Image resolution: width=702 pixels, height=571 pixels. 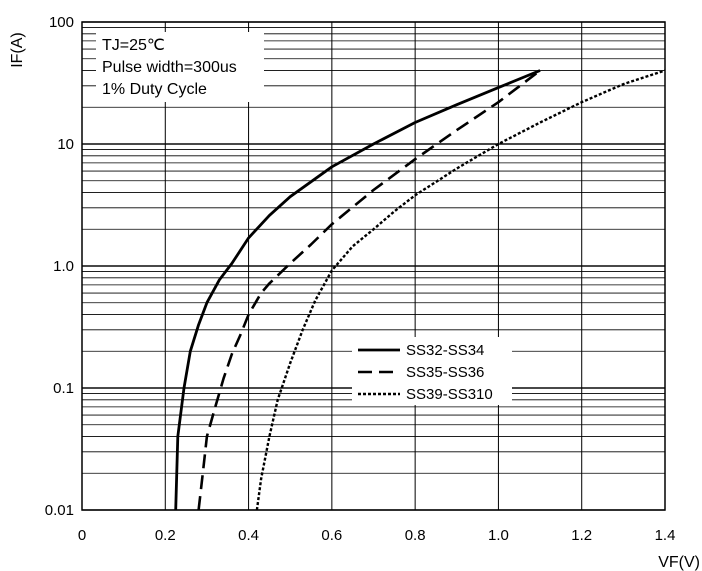 What do you see at coordinates (133, 45) in the screenshot?
I see `annotation-temperature: TJ=25℃` at bounding box center [133, 45].